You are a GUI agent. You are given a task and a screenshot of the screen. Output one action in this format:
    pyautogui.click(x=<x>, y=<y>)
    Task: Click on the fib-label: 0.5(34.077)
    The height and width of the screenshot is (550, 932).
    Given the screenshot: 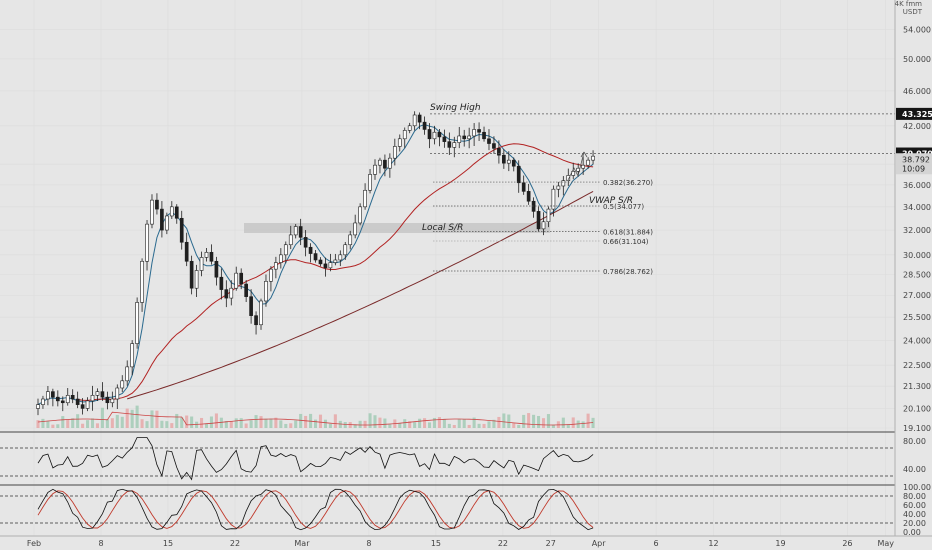 What is the action you would take?
    pyautogui.click(x=623, y=207)
    